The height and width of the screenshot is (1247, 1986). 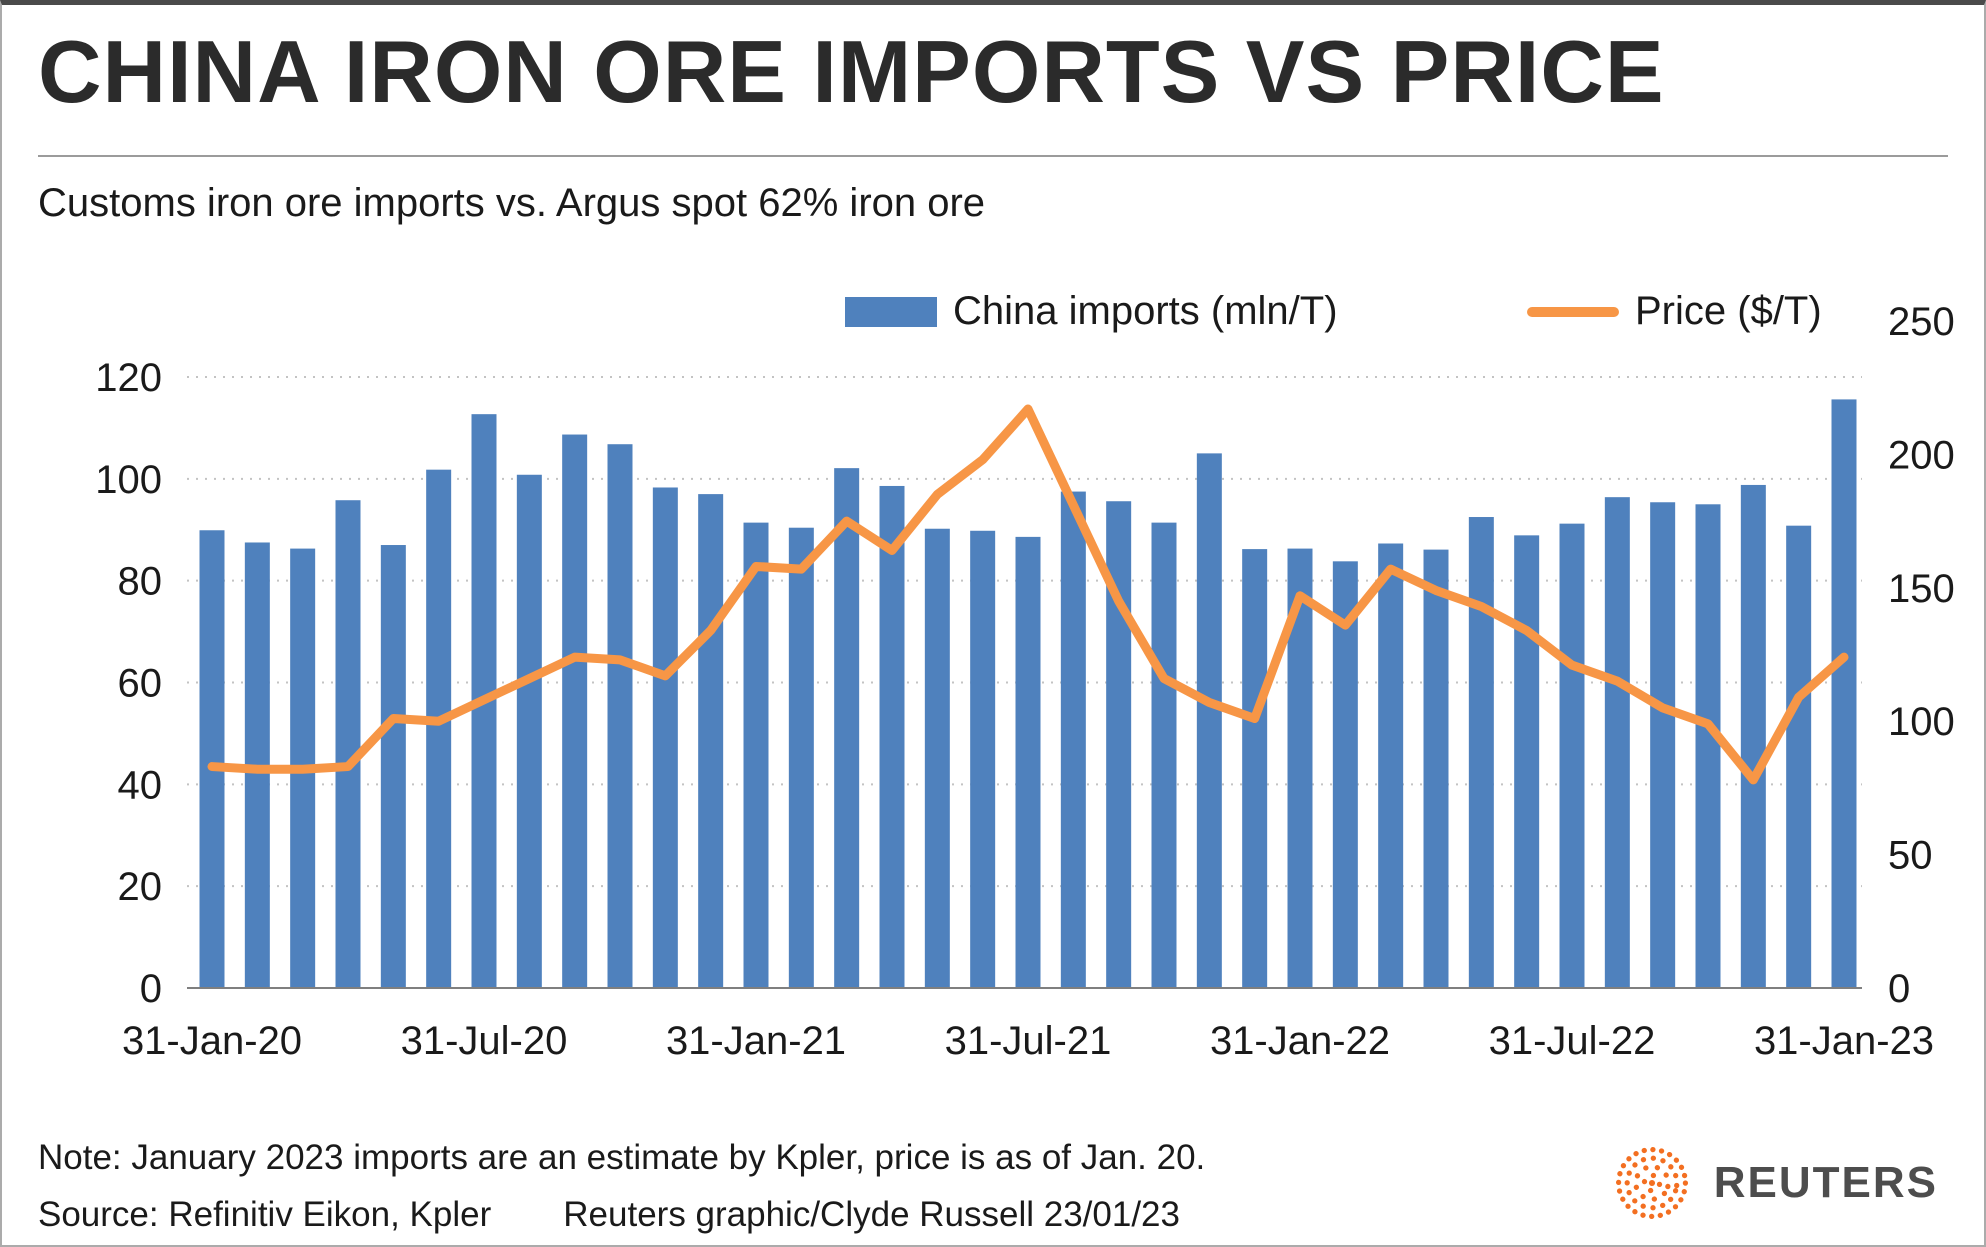 What do you see at coordinates (1573, 311) in the screenshot?
I see `price-swatch-icon` at bounding box center [1573, 311].